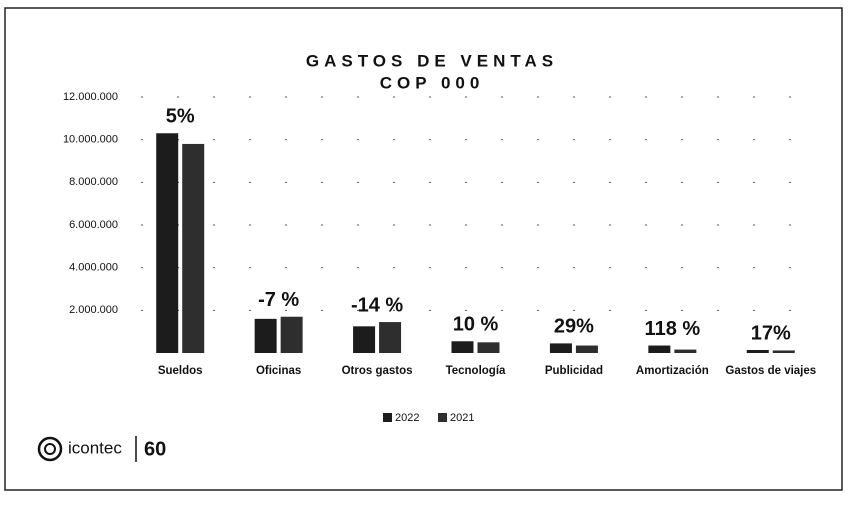 The width and height of the screenshot is (848, 505). What do you see at coordinates (377, 305) in the screenshot?
I see `change-label: -14 %` at bounding box center [377, 305].